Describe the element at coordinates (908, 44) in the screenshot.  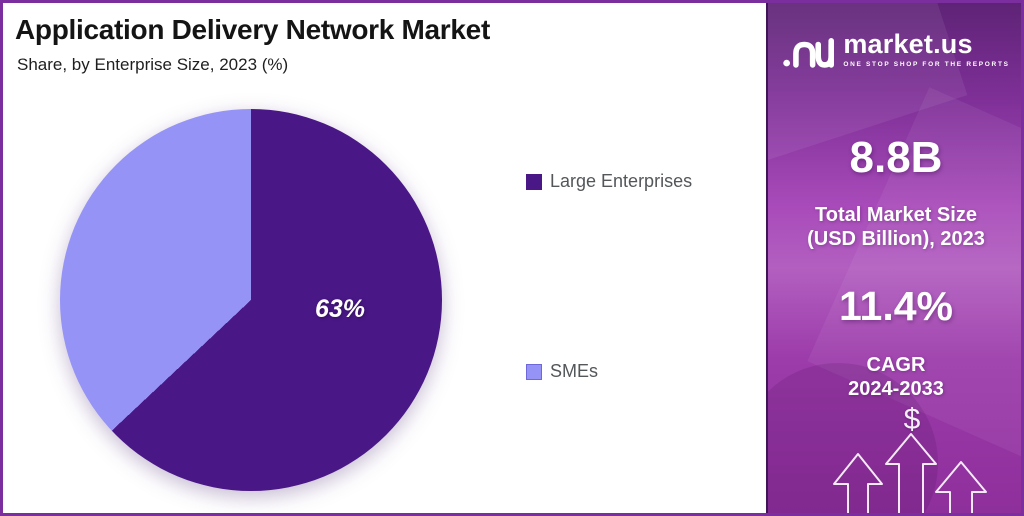
I see `logo-wordmark: market.us` at that location.